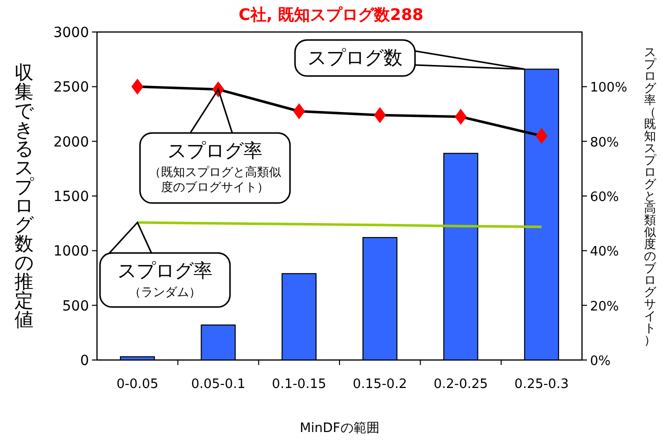 This screenshot has width=662, height=440. What do you see at coordinates (71, 142) in the screenshot?
I see `y-tick-label: 2000` at bounding box center [71, 142].